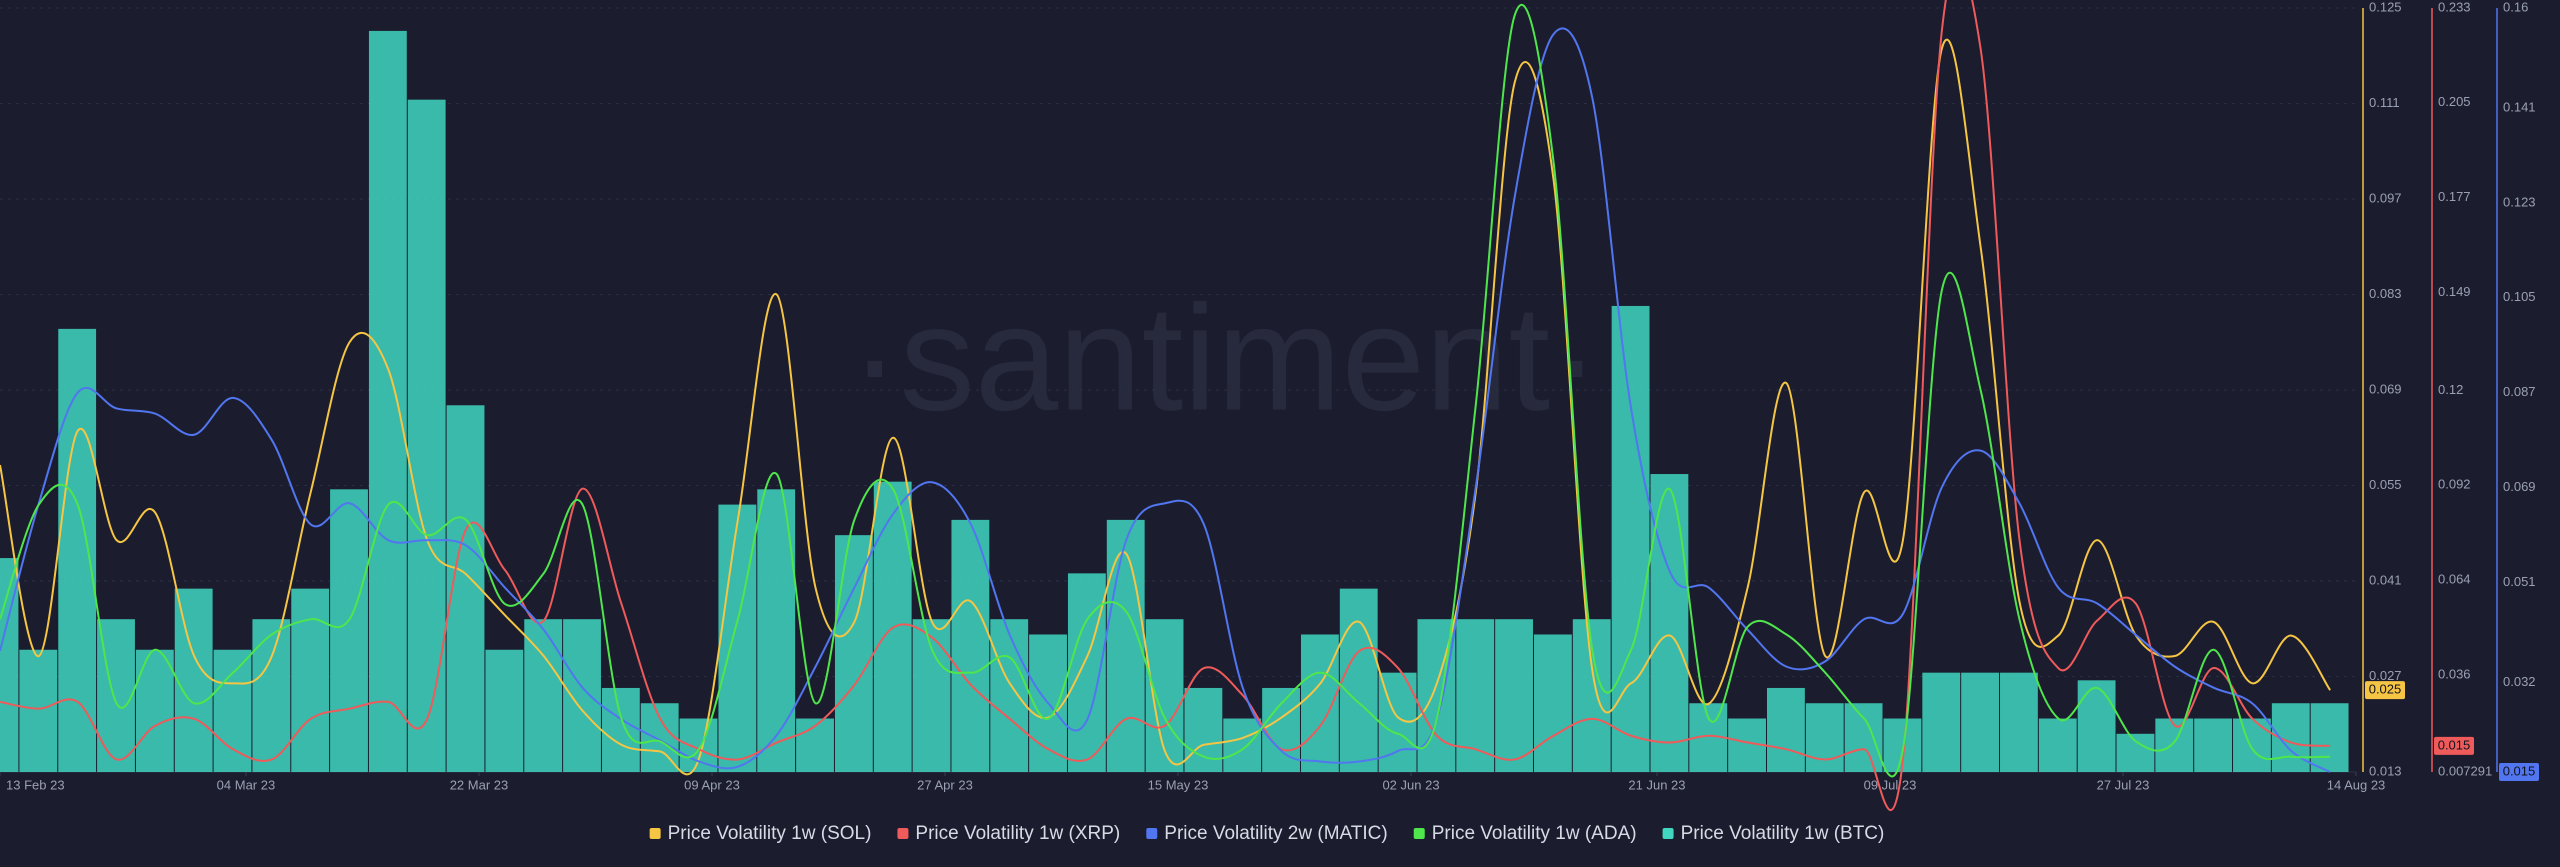 The height and width of the screenshot is (867, 2560). Describe the element at coordinates (2454, 101) in the screenshot. I see `y-tick-label: 0.205` at that location.